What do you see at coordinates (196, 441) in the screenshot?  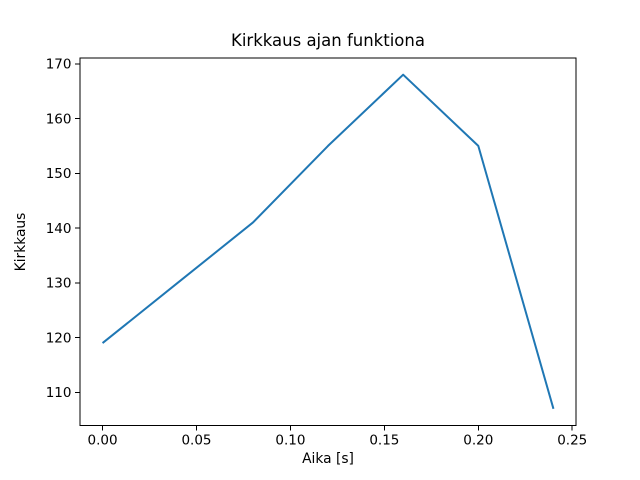 I see `x-tick-label: 0.05` at bounding box center [196, 441].